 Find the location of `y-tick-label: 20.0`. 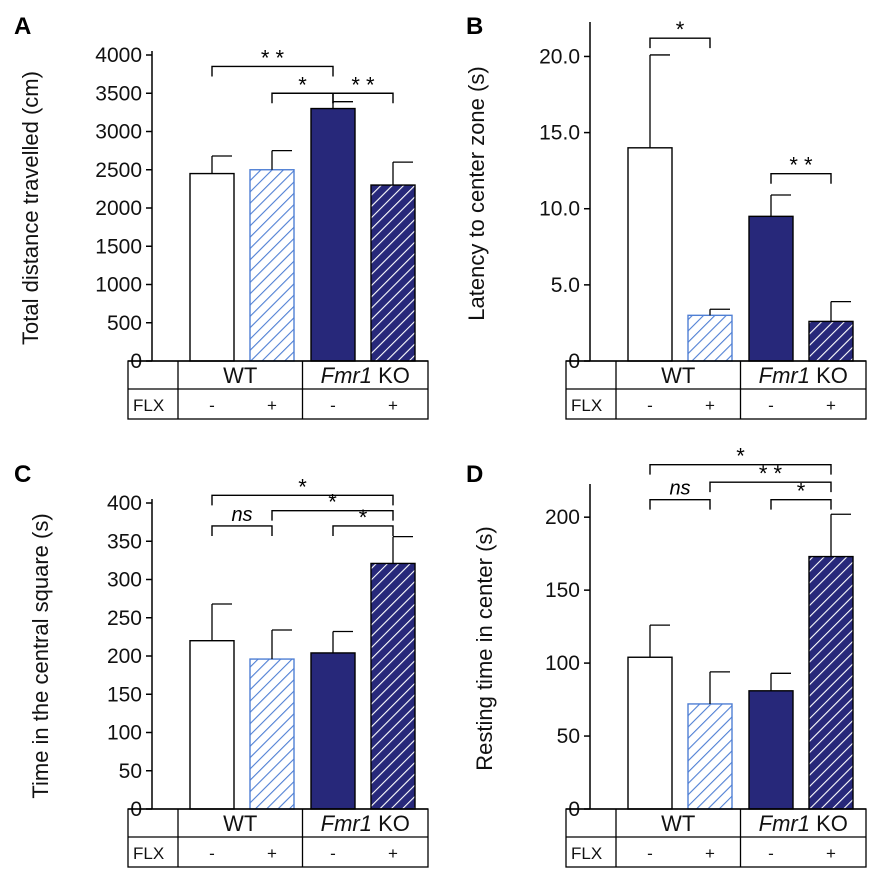

y-tick-label: 20.0 is located at coordinates (559, 56).